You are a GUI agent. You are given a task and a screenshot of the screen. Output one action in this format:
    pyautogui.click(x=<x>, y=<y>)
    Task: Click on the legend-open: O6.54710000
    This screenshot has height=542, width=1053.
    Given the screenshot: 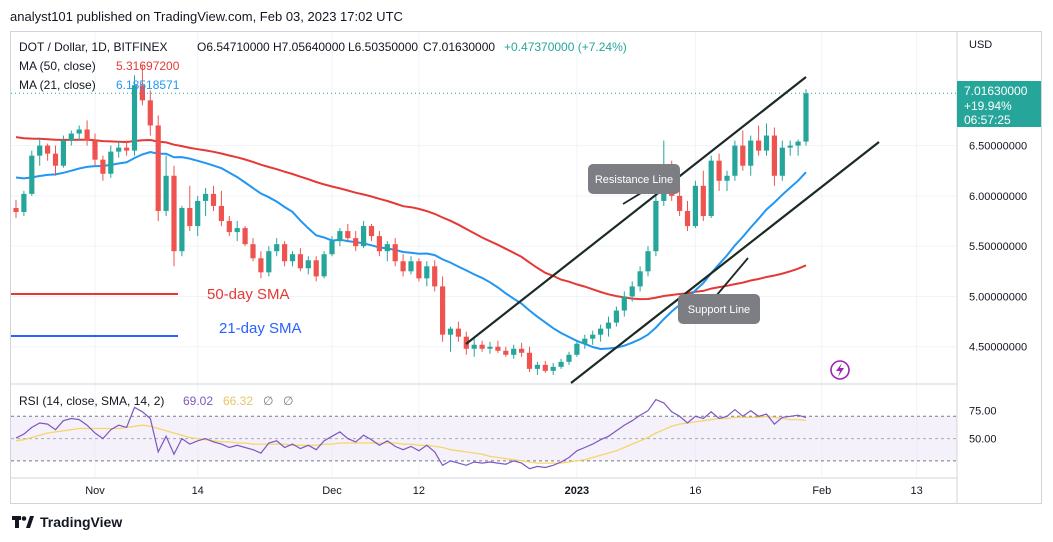 What is the action you would take?
    pyautogui.click(x=233, y=47)
    